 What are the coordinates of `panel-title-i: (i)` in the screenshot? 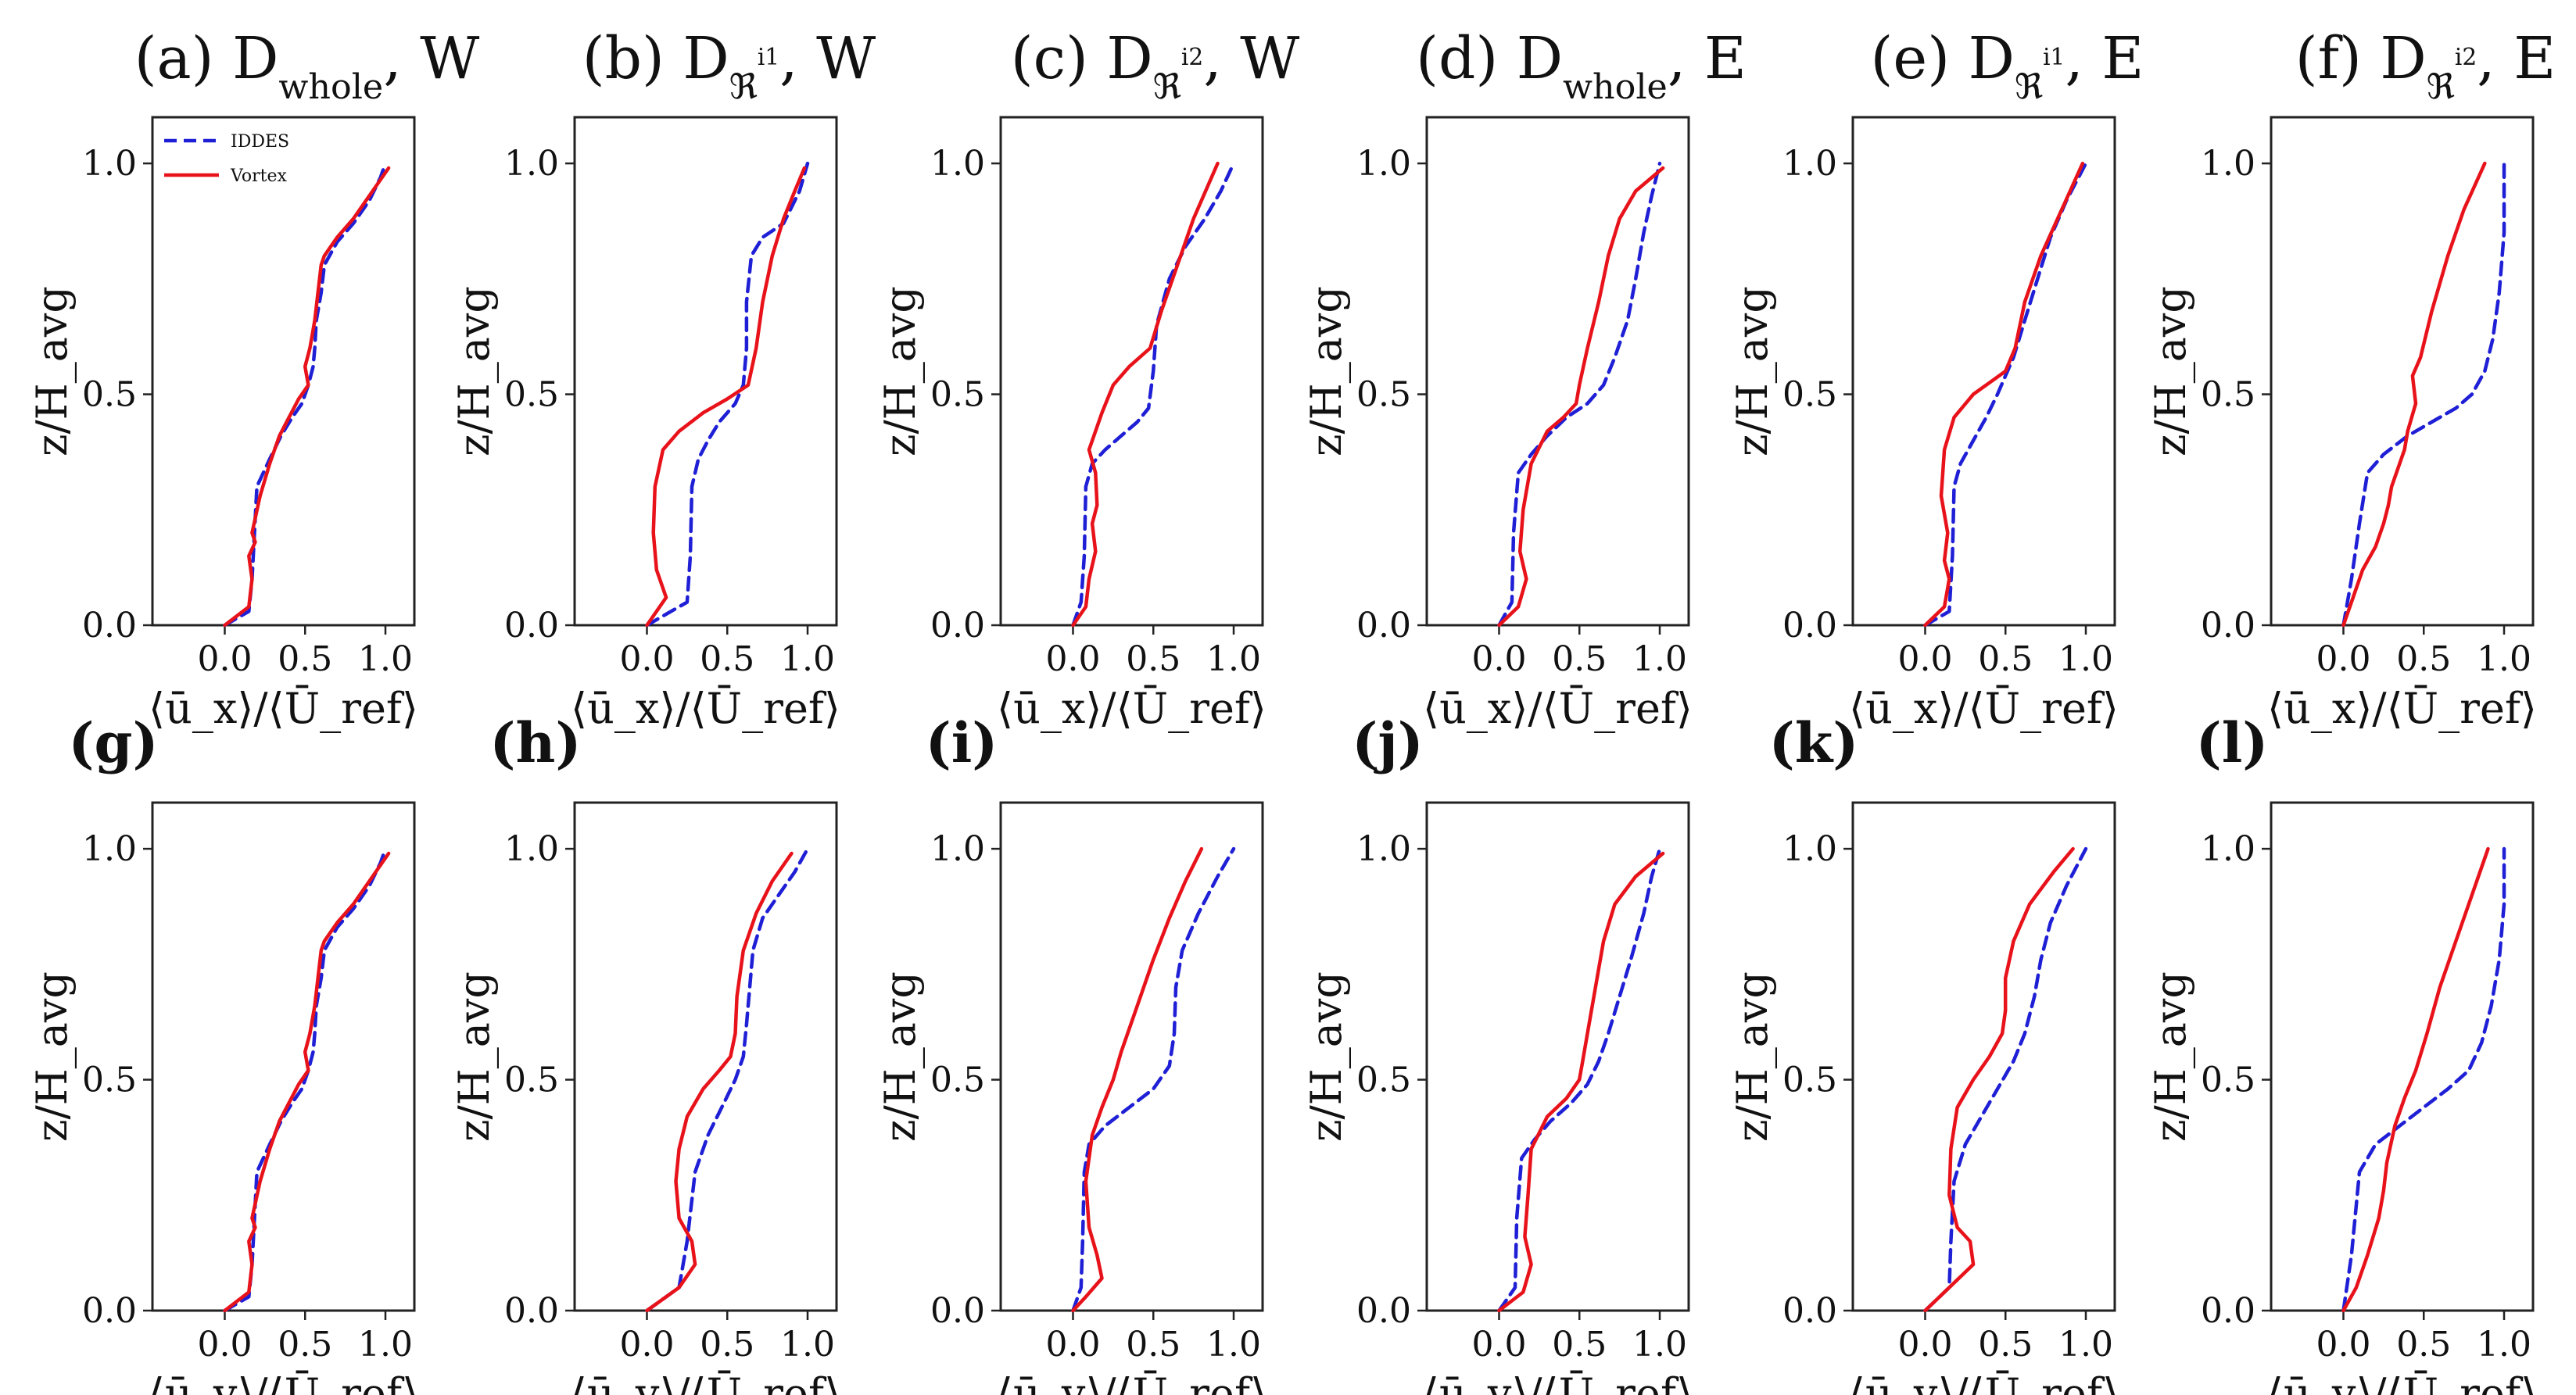 It's located at (962, 742).